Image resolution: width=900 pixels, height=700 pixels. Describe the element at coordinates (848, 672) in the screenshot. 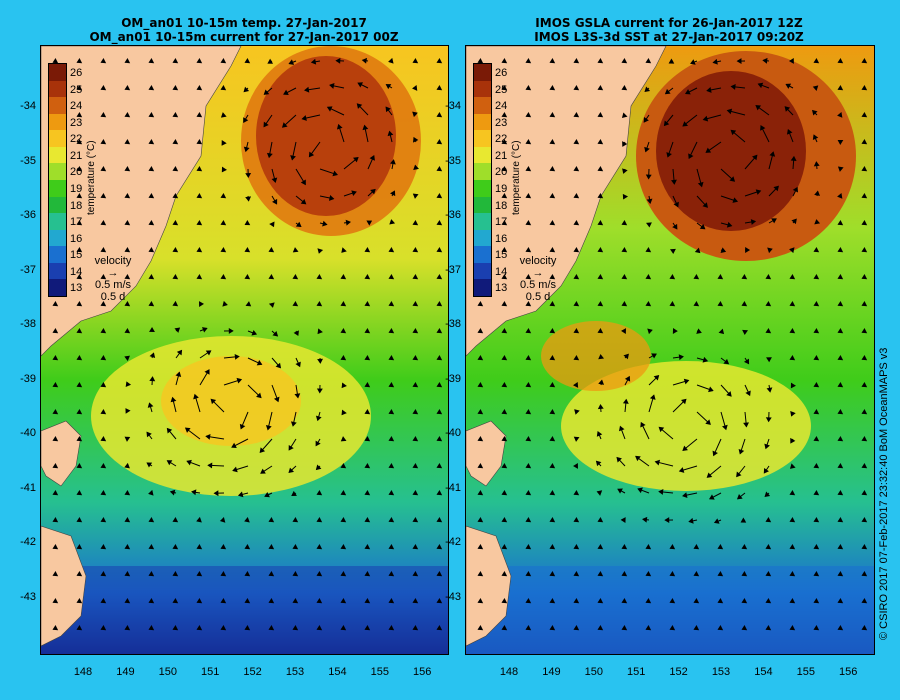

I see `longitude-label: 156` at that location.